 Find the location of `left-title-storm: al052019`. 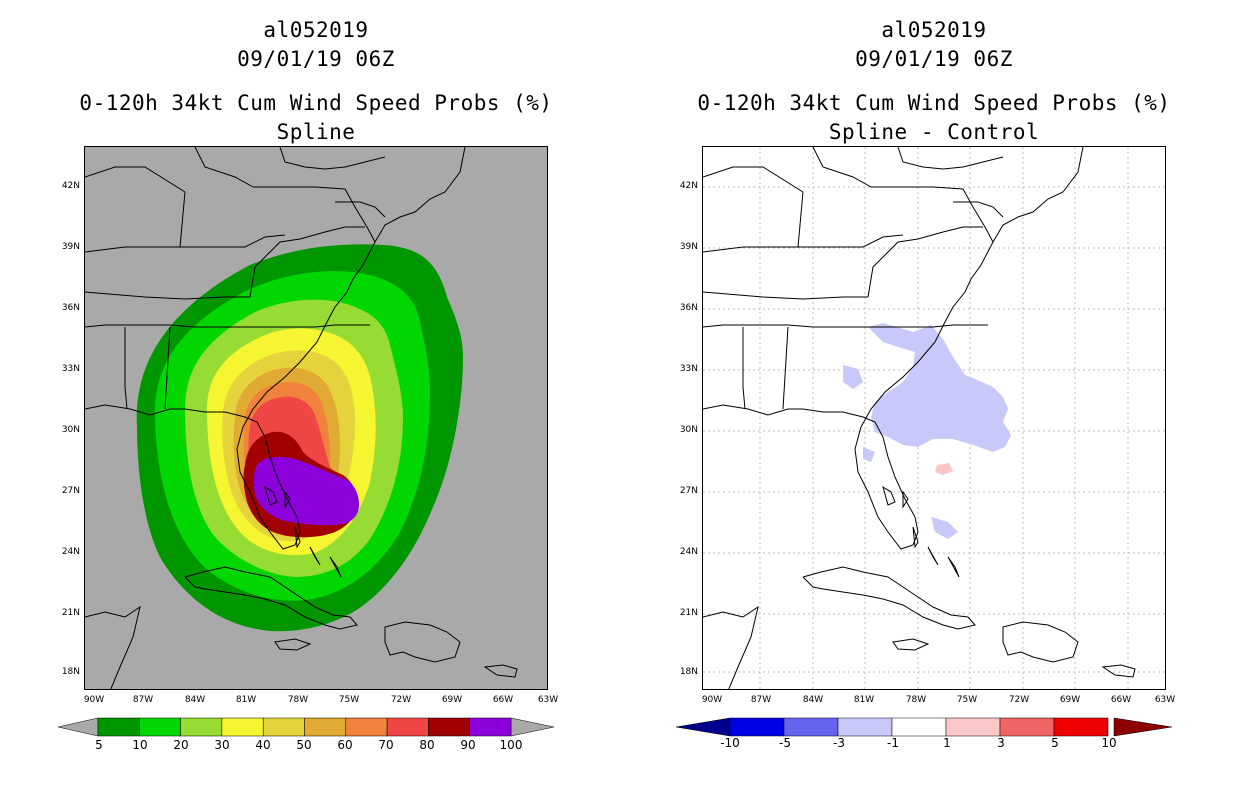

left-title-storm: al052019 is located at coordinates (316, 30).